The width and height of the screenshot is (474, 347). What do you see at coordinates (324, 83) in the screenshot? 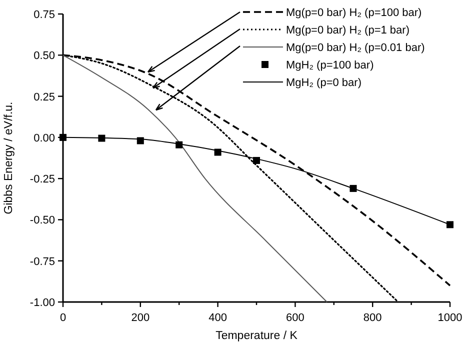
I see `legend-label: MgH₂ (p=0 bar)` at bounding box center [324, 83].